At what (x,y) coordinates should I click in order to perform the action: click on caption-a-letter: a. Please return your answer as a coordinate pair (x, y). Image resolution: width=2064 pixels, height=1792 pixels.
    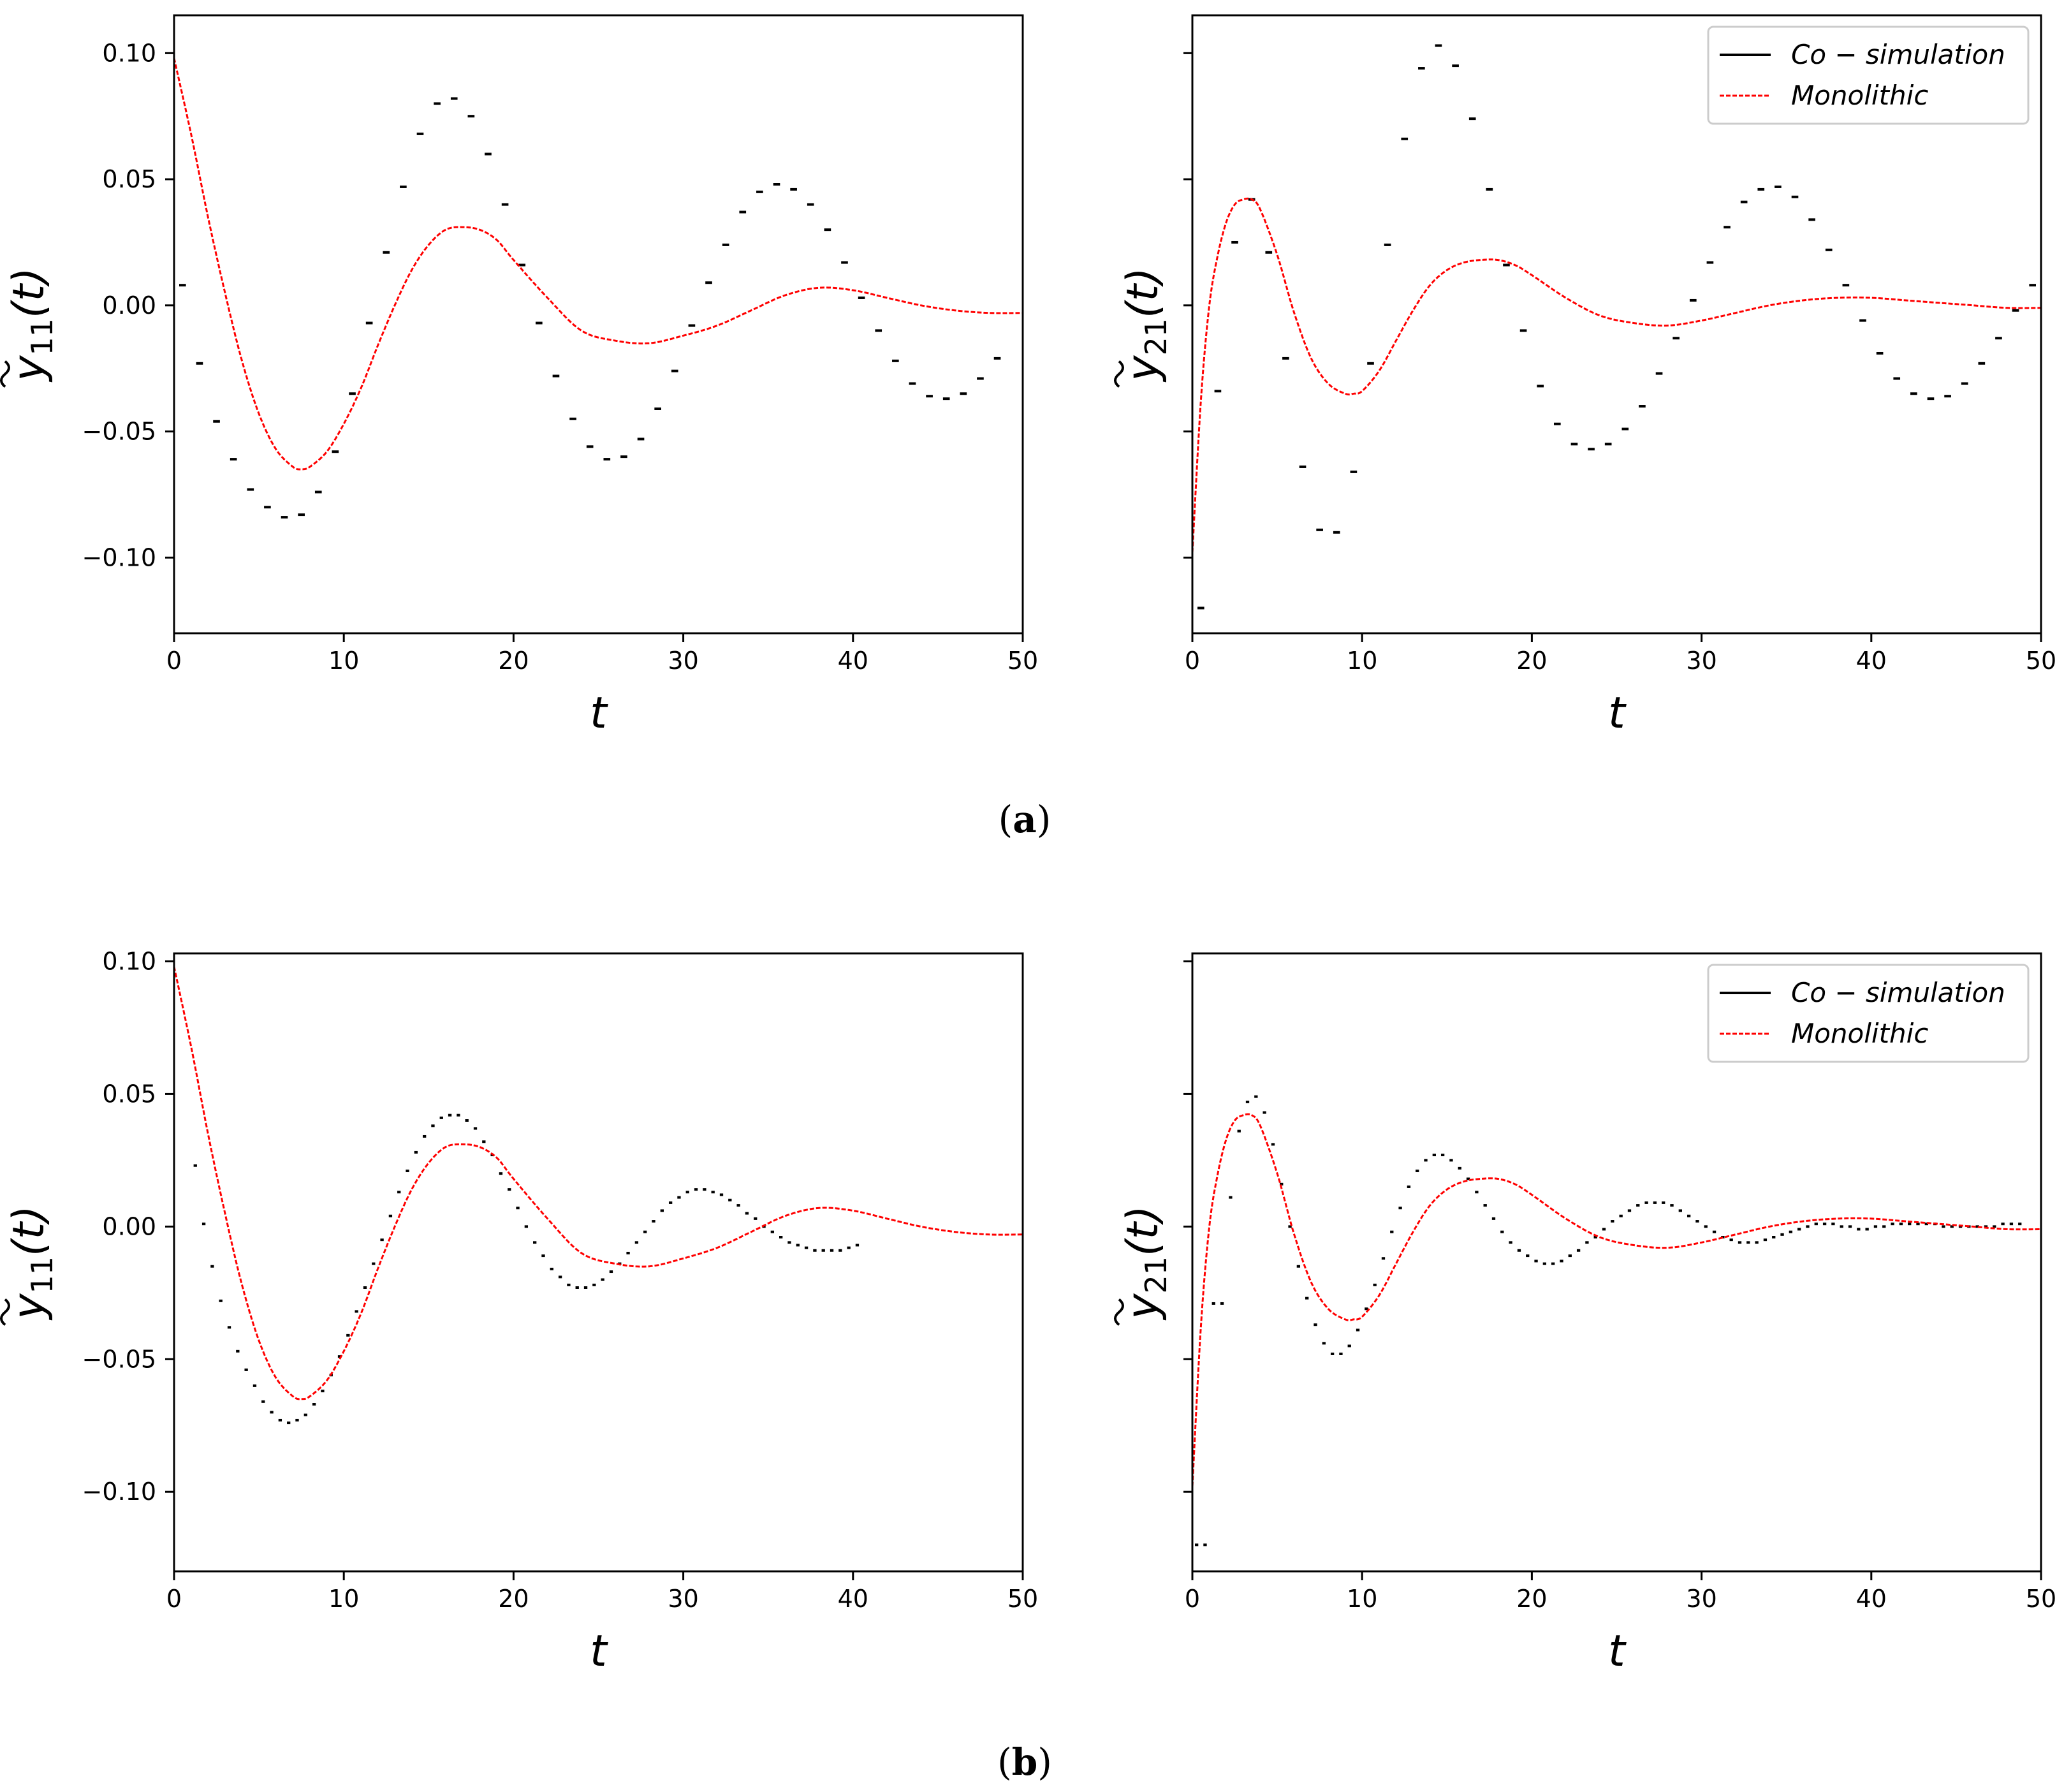
    Looking at the image, I should click on (1025, 820).